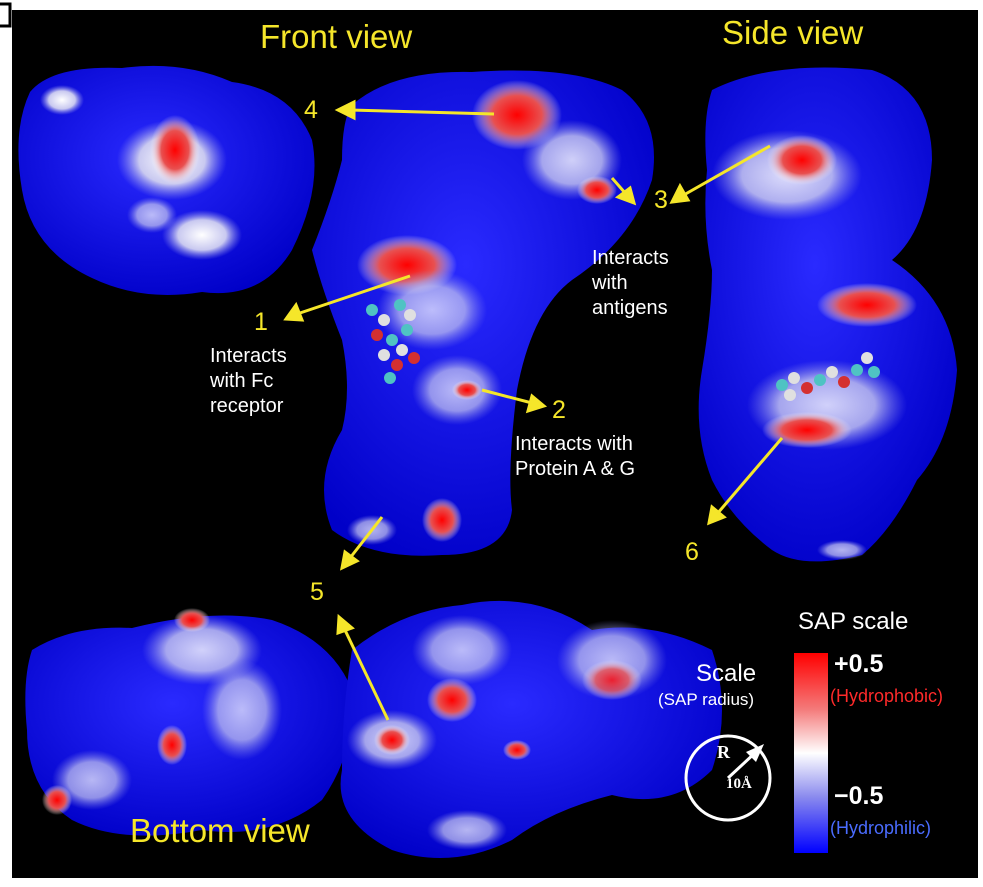 The height and width of the screenshot is (887, 983). Describe the element at coordinates (220, 830) in the screenshot. I see `bottom-view-title: Bottom view` at that location.